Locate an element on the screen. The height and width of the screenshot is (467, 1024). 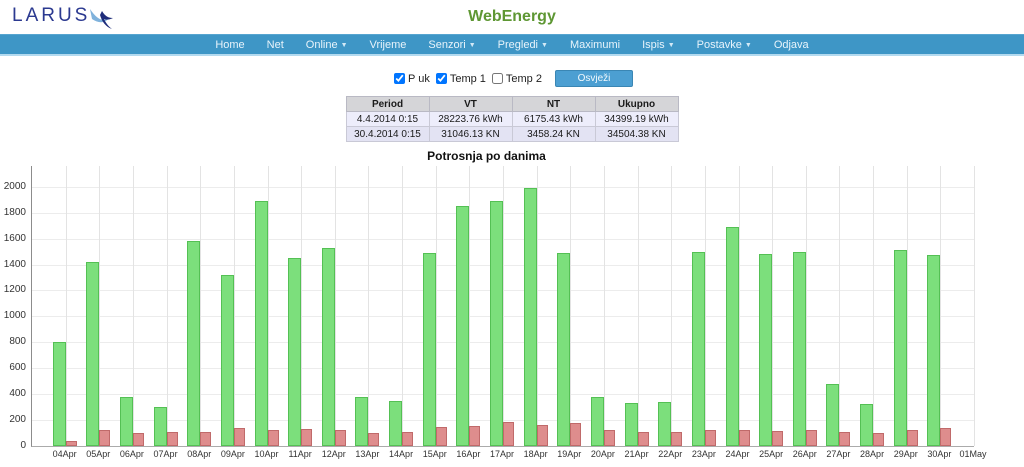
series-controls: P uk Temp 1 Temp 2 Osvježi is located at coordinates (512, 78).